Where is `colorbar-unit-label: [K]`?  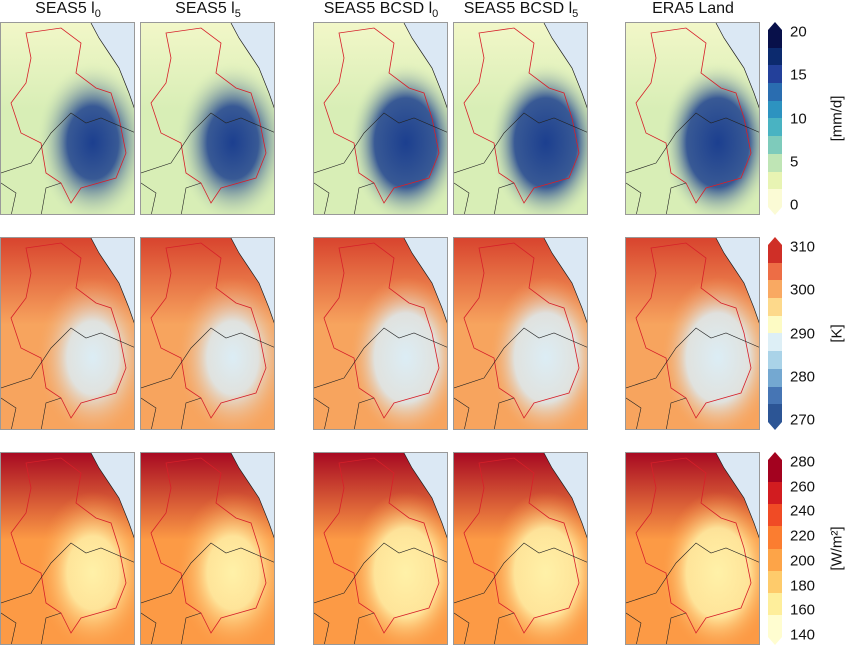 colorbar-unit-label: [K] is located at coordinates (837, 333).